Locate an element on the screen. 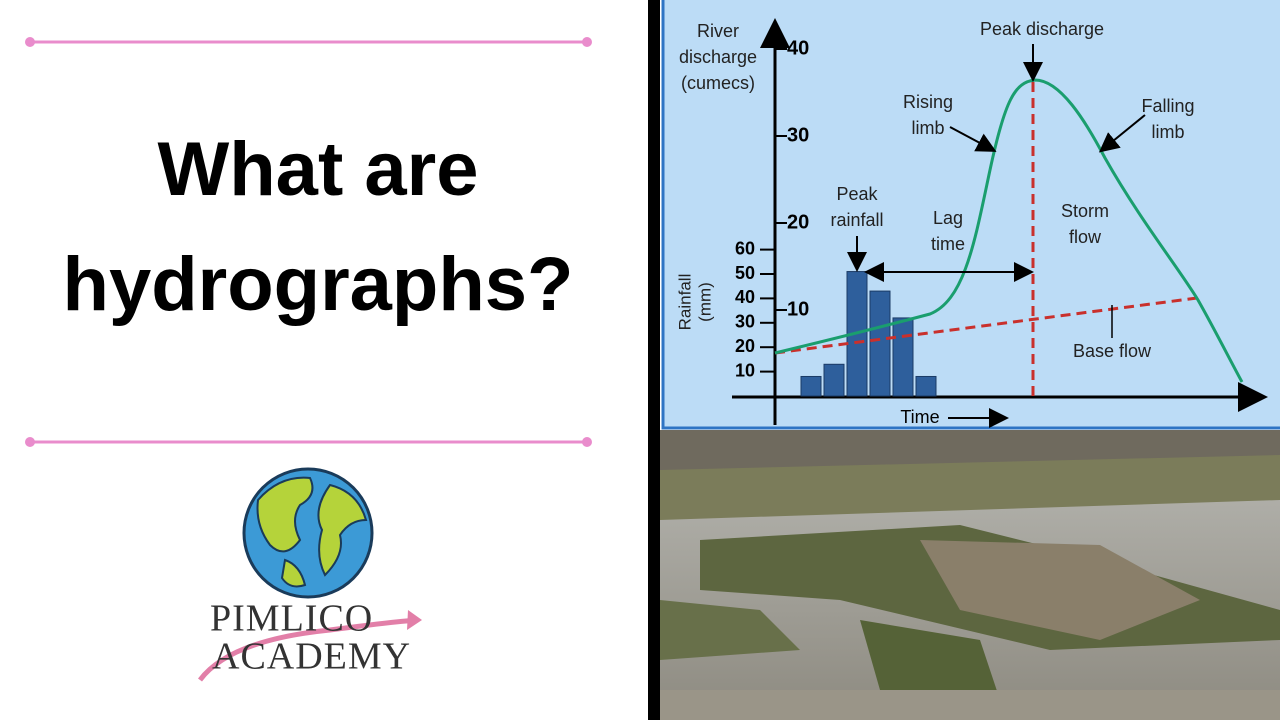  y-tick-label: 20 is located at coordinates (798, 222).